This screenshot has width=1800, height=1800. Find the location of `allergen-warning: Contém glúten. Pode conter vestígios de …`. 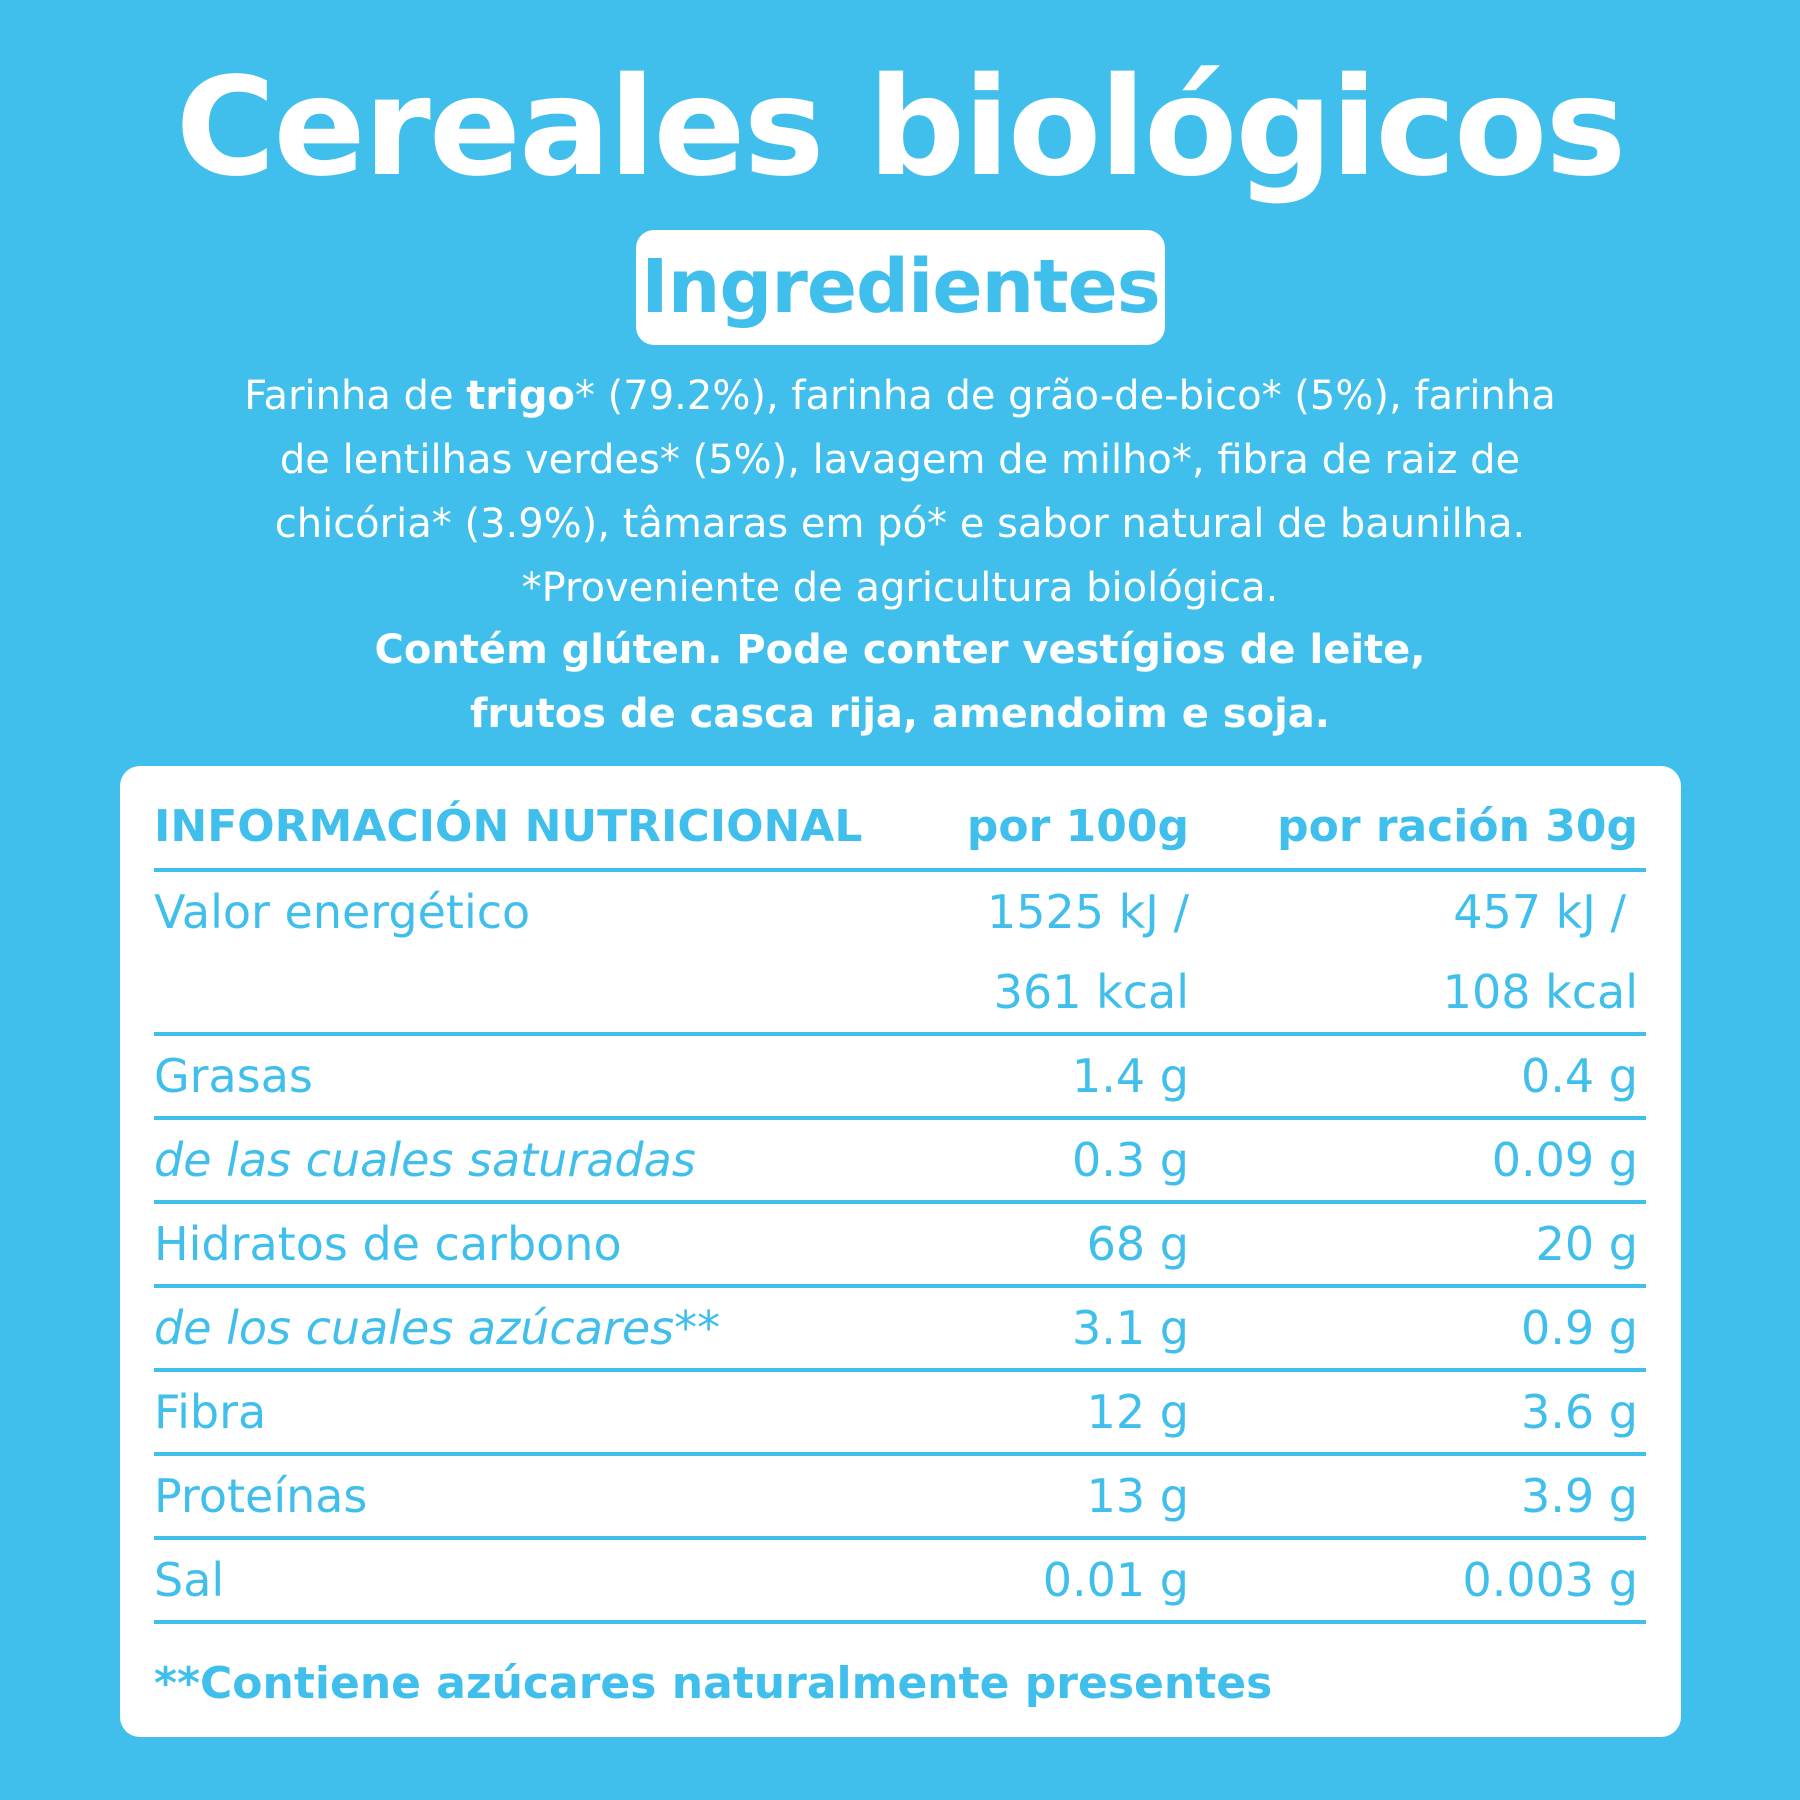

allergen-warning: Contém glúten. Pode conter vestígios de … is located at coordinates (900, 682).